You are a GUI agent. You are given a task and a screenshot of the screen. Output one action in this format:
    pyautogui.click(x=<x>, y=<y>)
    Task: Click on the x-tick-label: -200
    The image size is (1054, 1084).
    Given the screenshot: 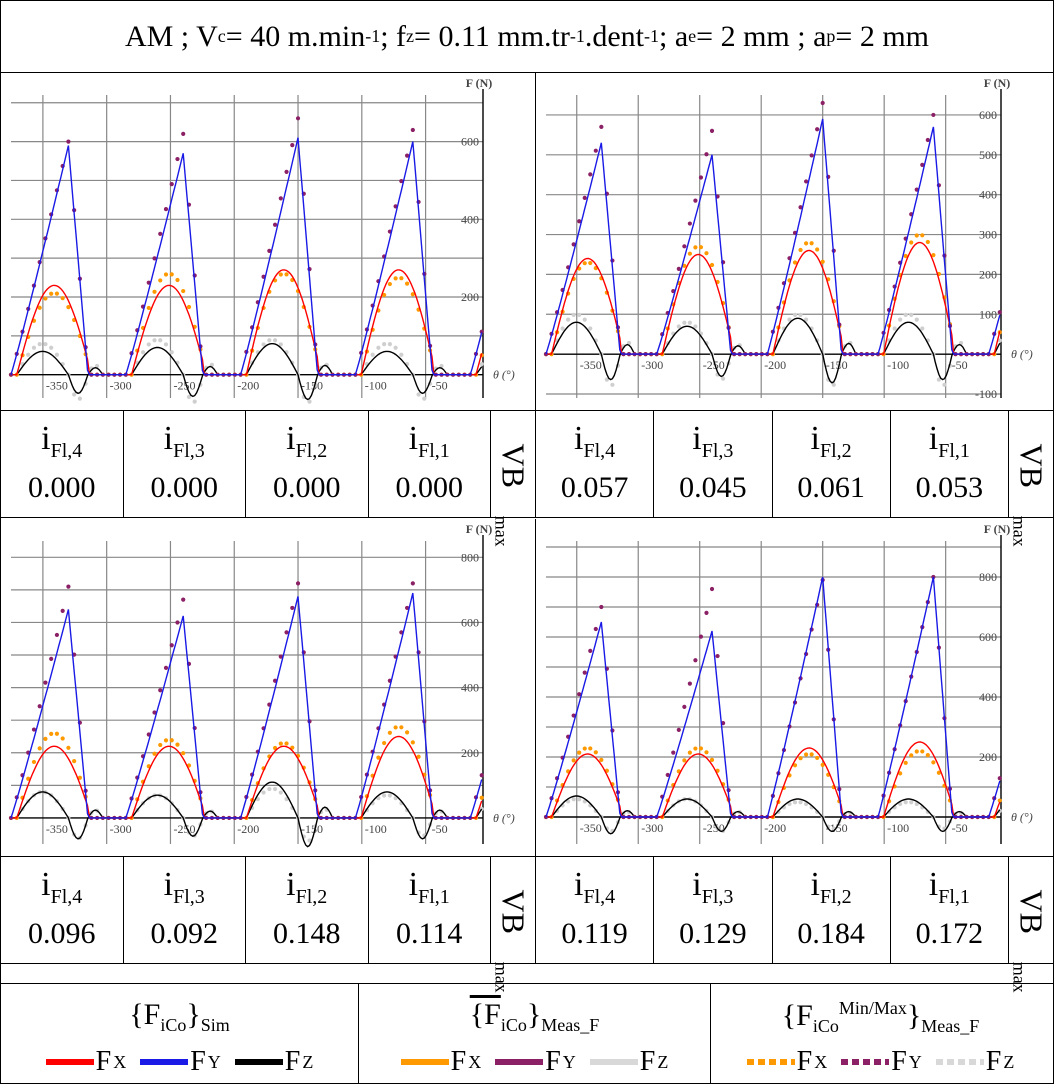 What is the action you would take?
    pyautogui.click(x=775, y=365)
    